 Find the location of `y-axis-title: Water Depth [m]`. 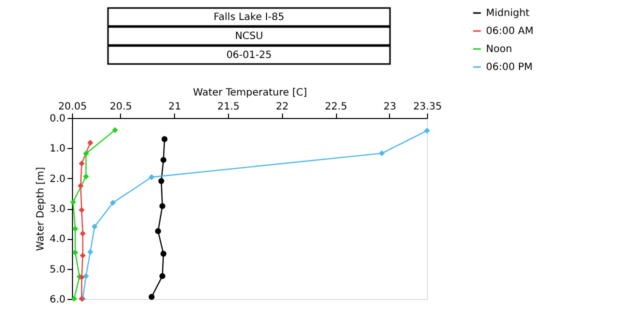

y-axis-title: Water Depth [m] is located at coordinates (41, 208).